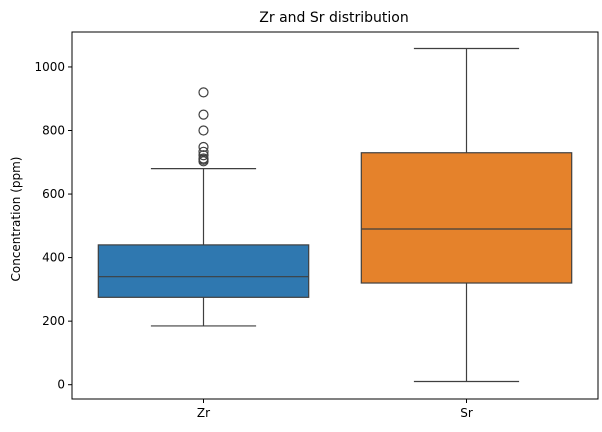  Describe the element at coordinates (53, 258) in the screenshot. I see `y-tick-label: 400` at that location.